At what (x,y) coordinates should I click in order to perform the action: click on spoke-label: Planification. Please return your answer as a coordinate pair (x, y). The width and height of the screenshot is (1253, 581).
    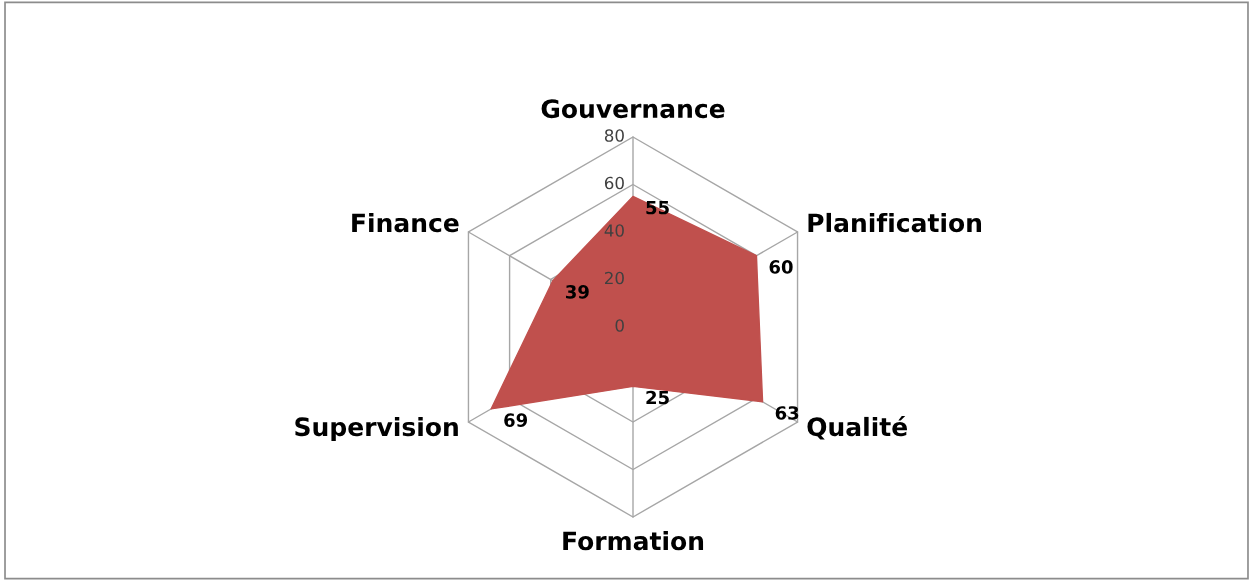
    Looking at the image, I should click on (895, 222).